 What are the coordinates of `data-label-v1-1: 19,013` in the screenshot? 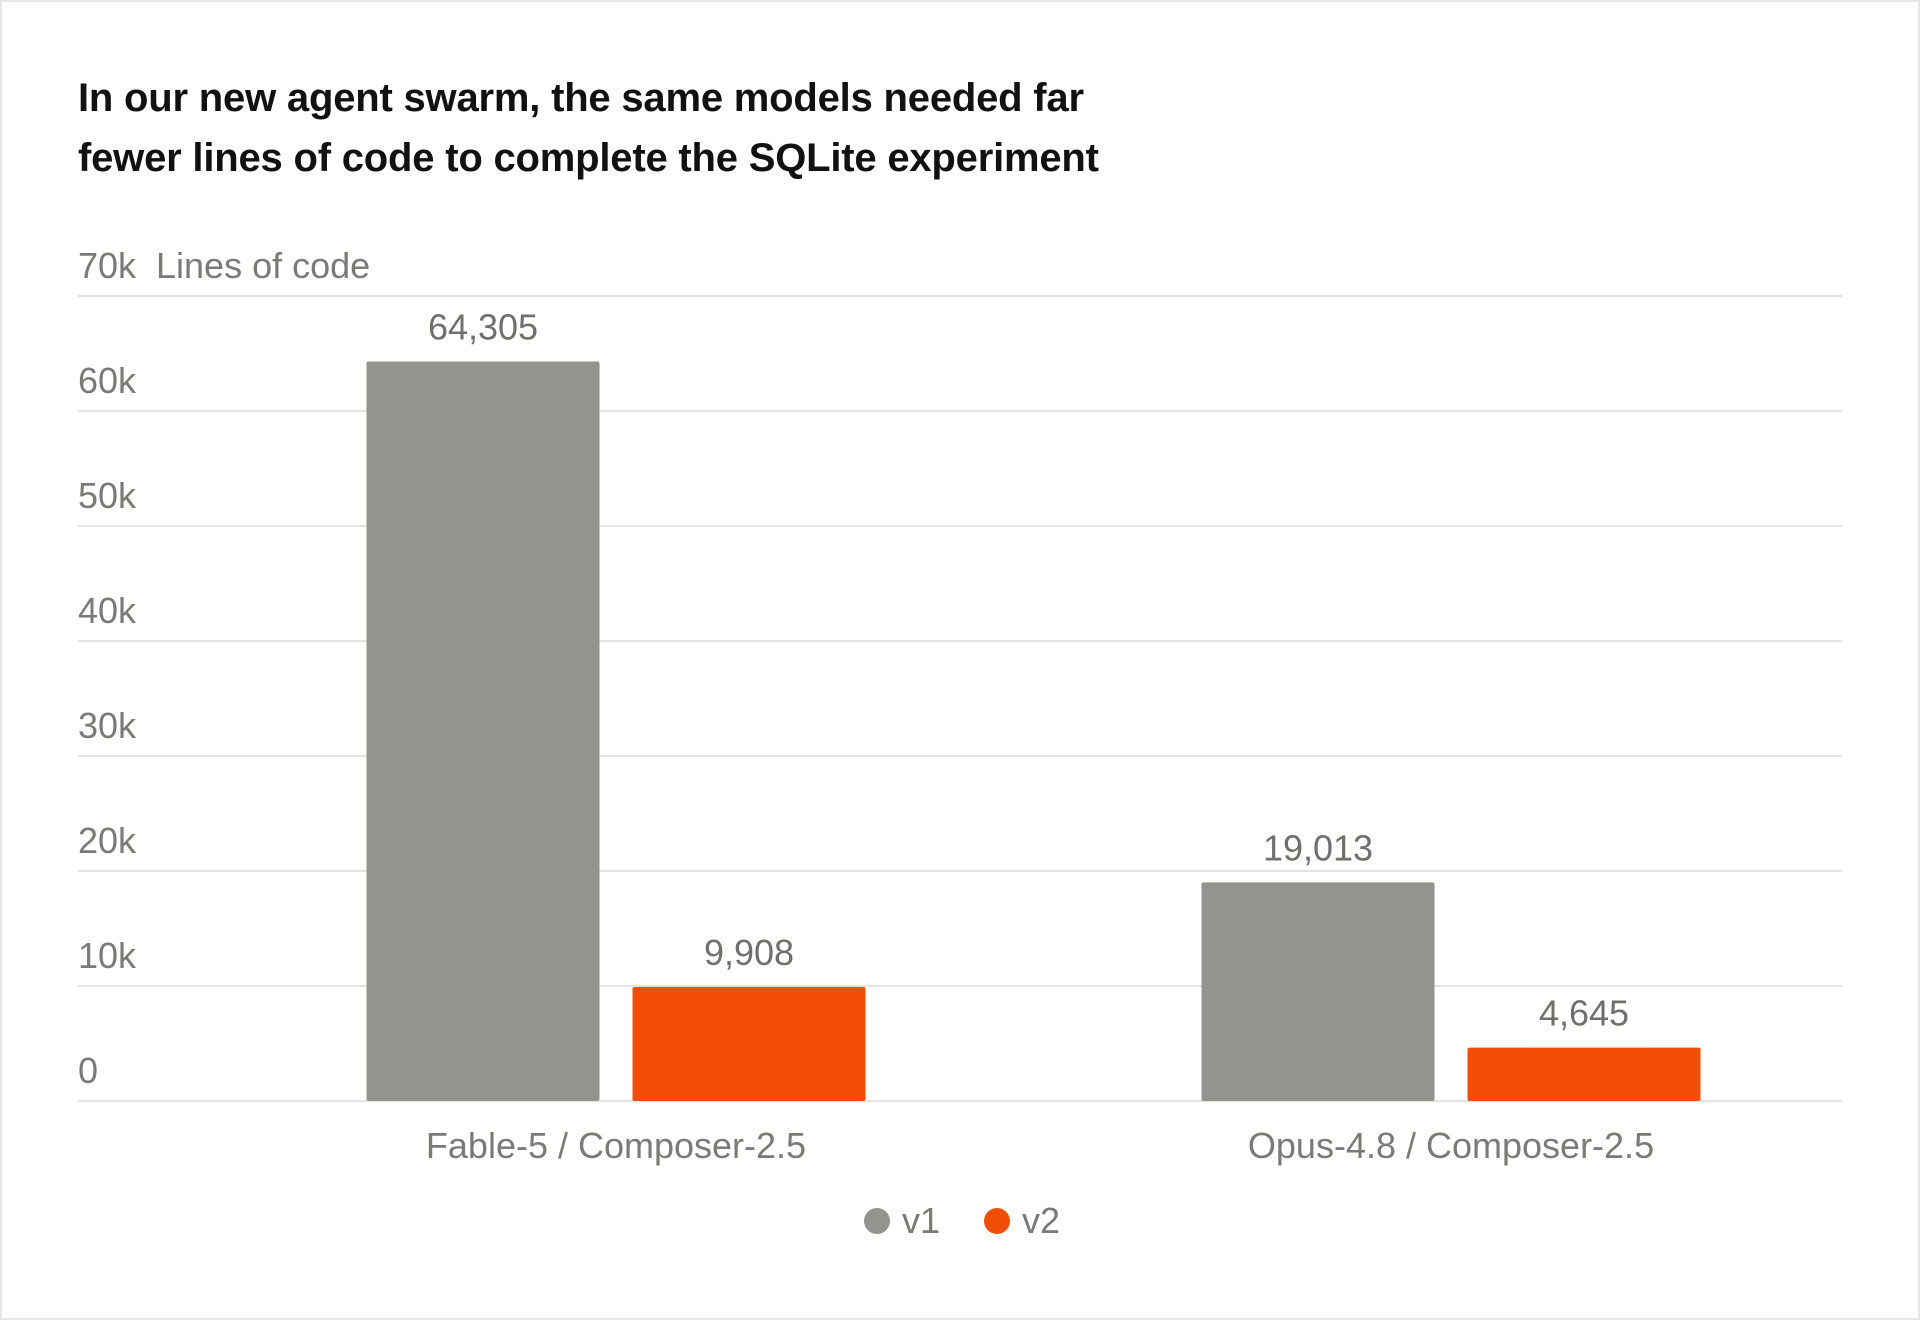 It's located at (1318, 847).